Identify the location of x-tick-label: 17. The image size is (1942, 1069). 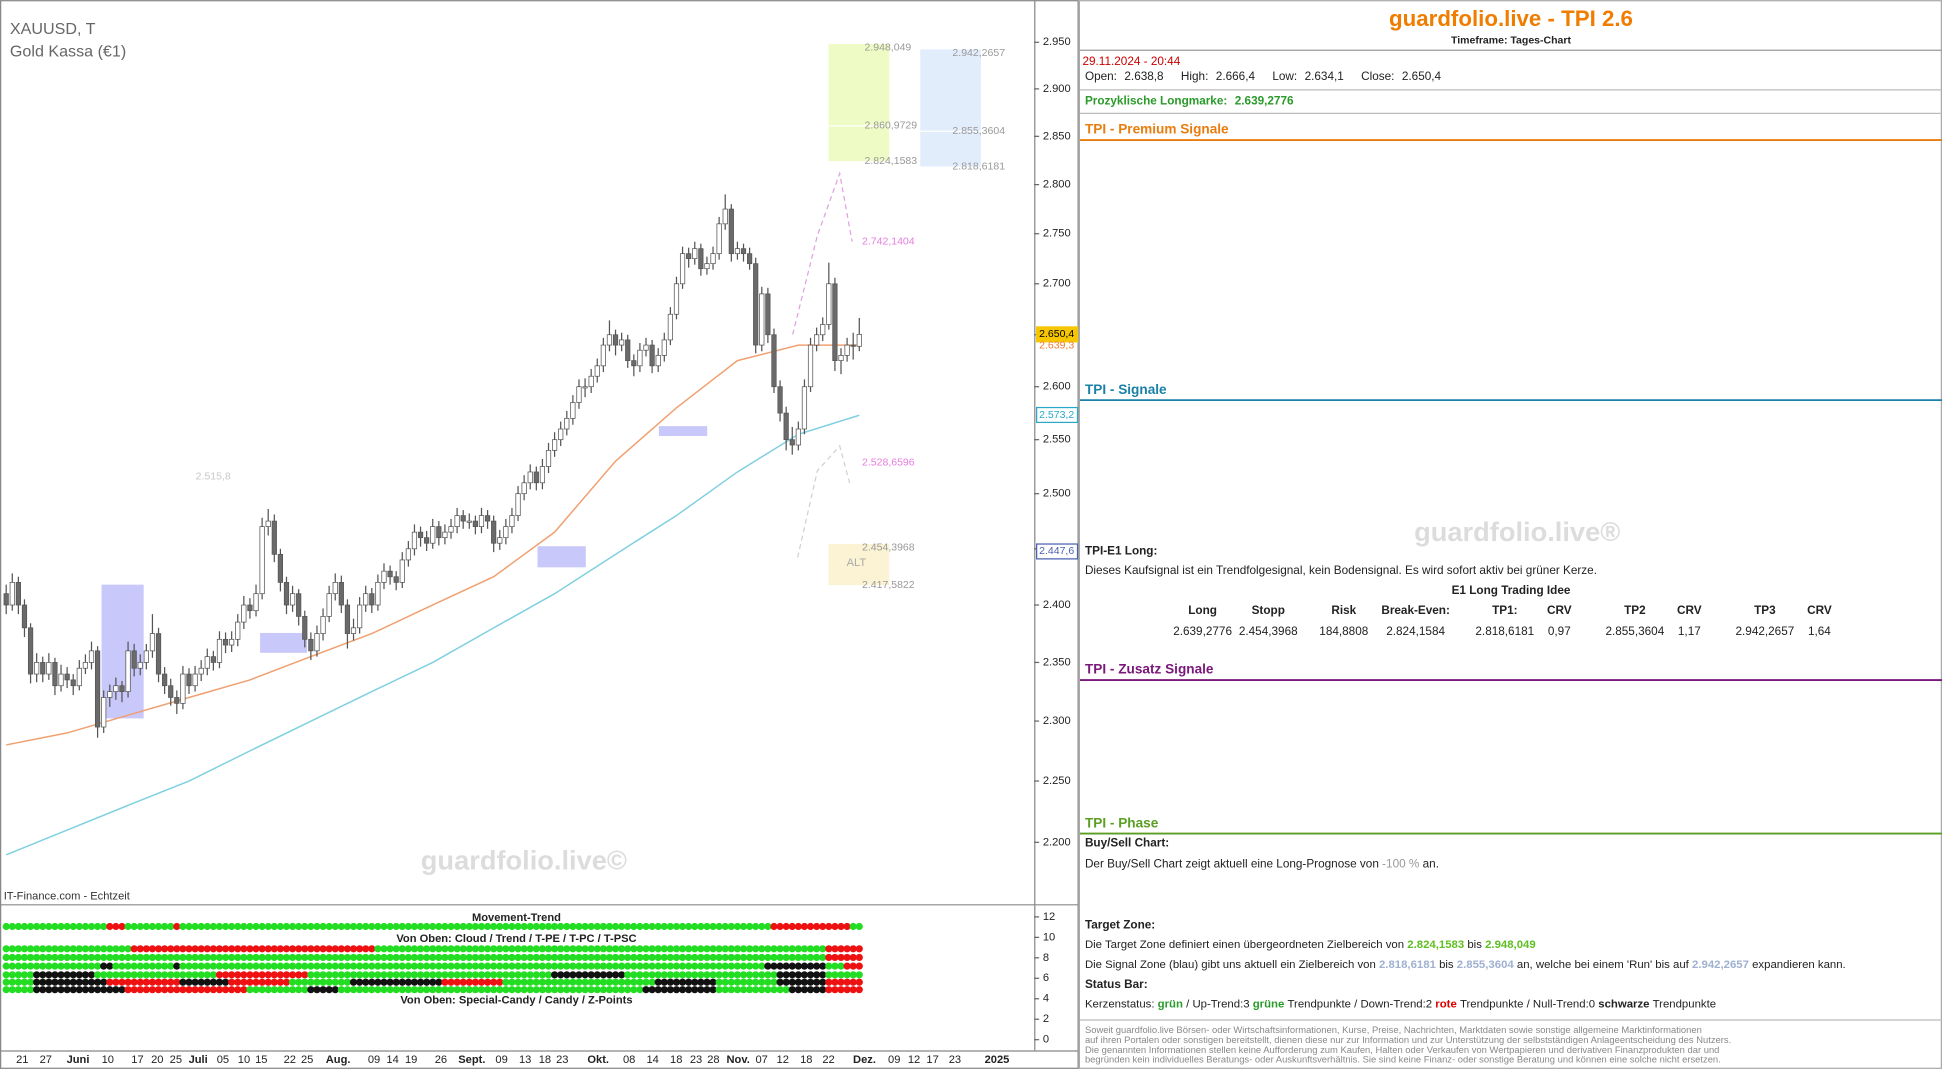
(932, 1060).